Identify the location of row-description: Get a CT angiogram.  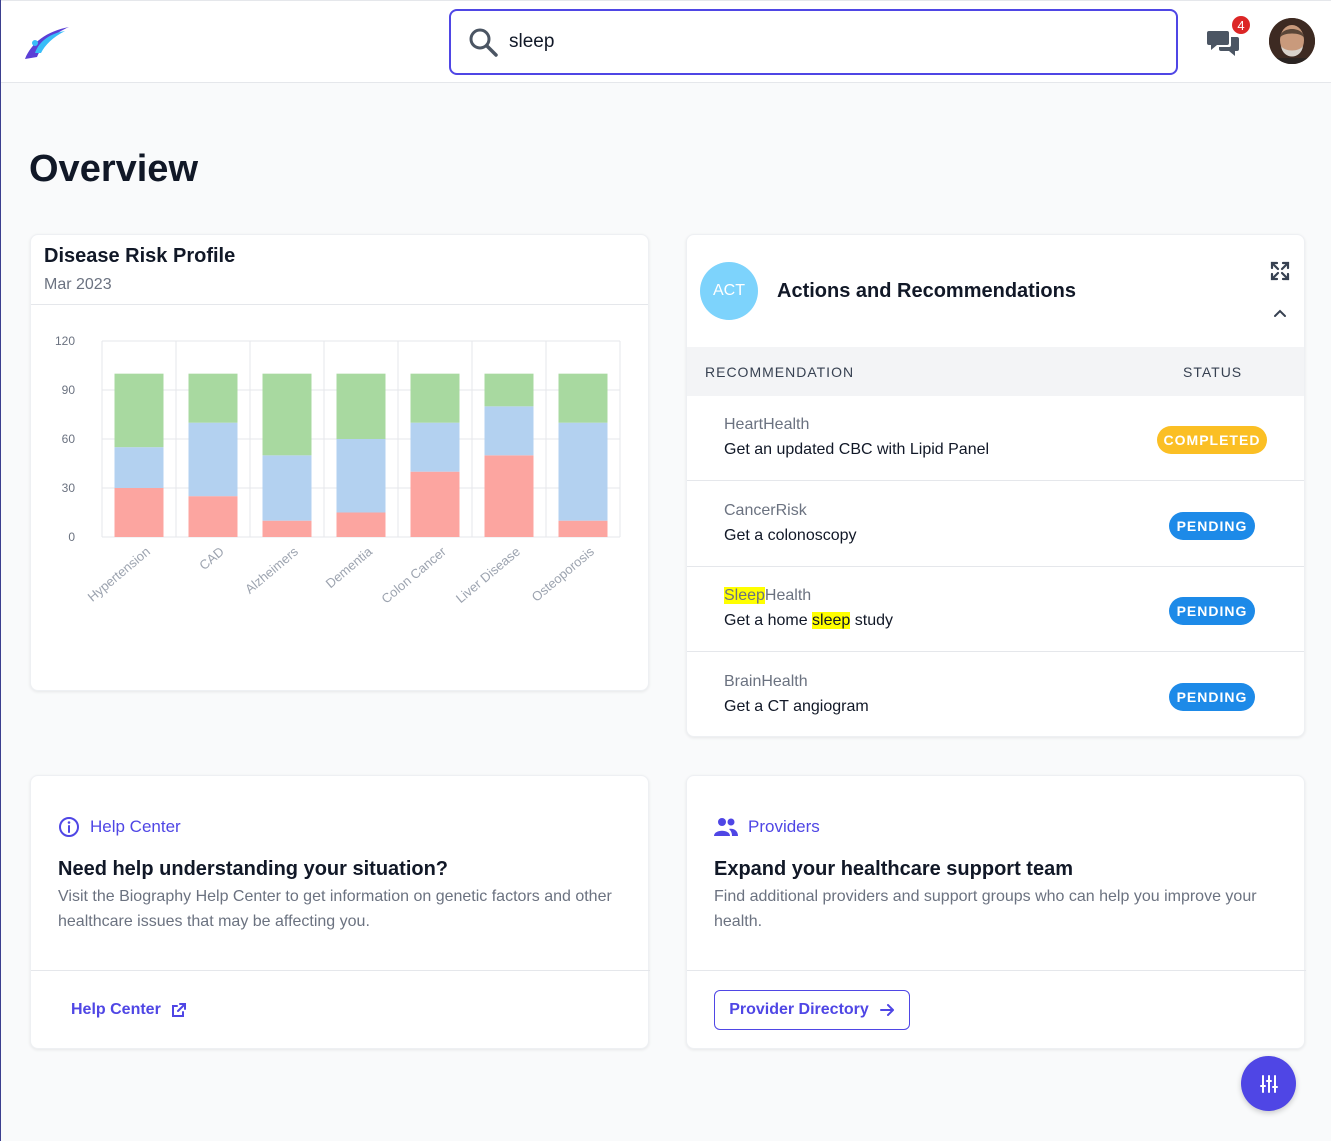
(796, 706).